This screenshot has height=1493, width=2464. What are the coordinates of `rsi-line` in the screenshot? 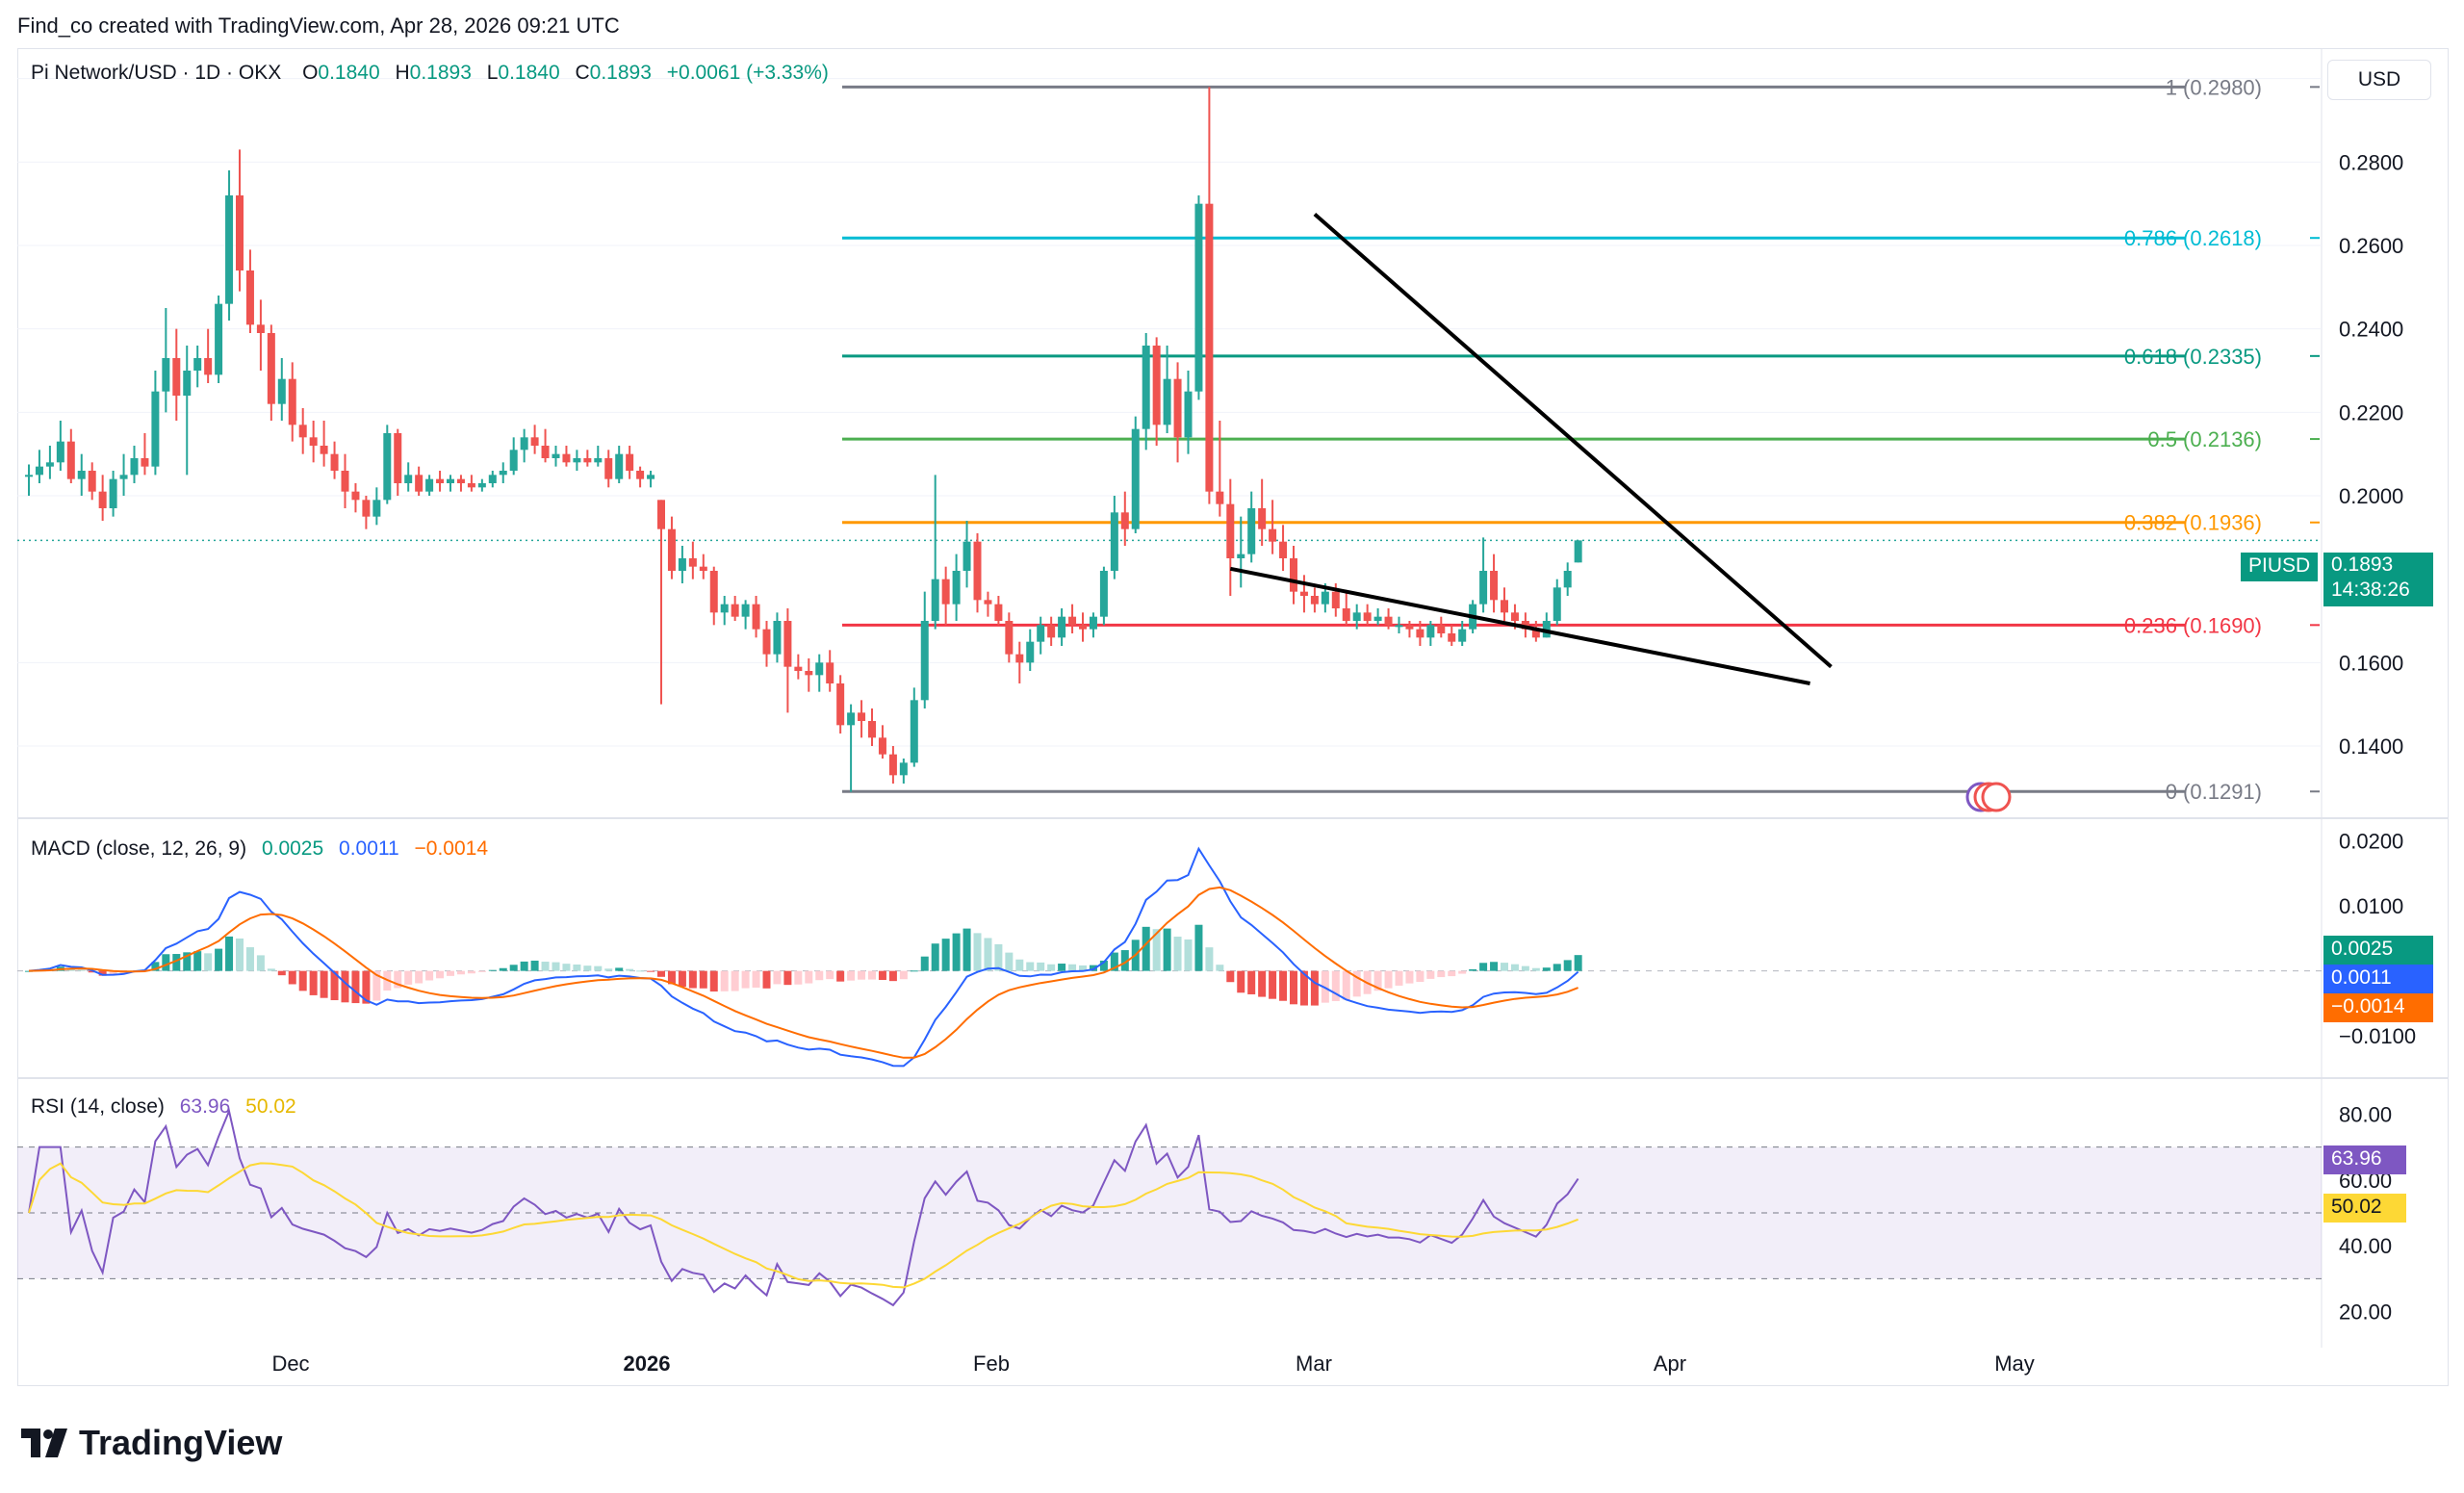 It's located at (803, 1207).